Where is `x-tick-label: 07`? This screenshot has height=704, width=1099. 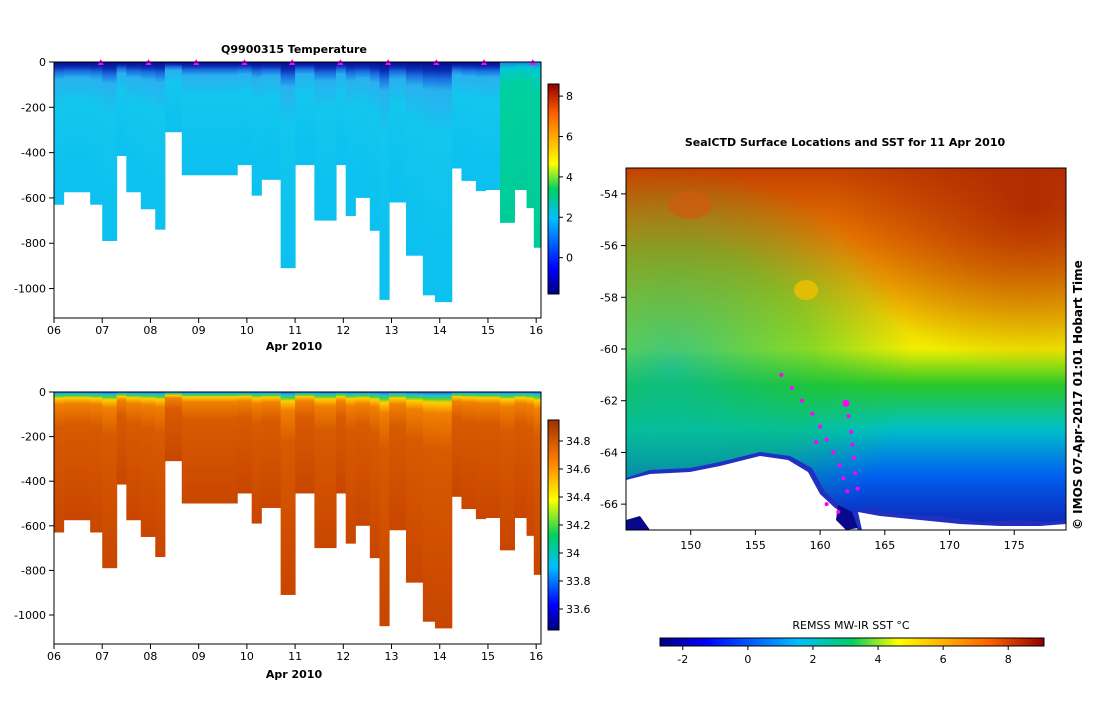
x-tick-label: 07 is located at coordinates (102, 656).